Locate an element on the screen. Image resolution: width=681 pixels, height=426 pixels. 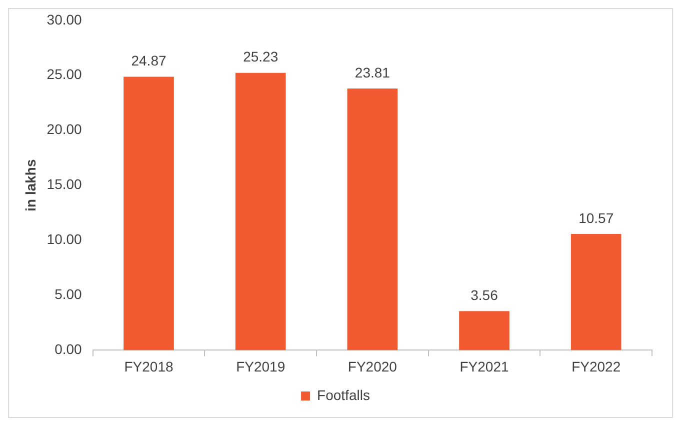
y-tick-label: 30.00 is located at coordinates (64, 19).